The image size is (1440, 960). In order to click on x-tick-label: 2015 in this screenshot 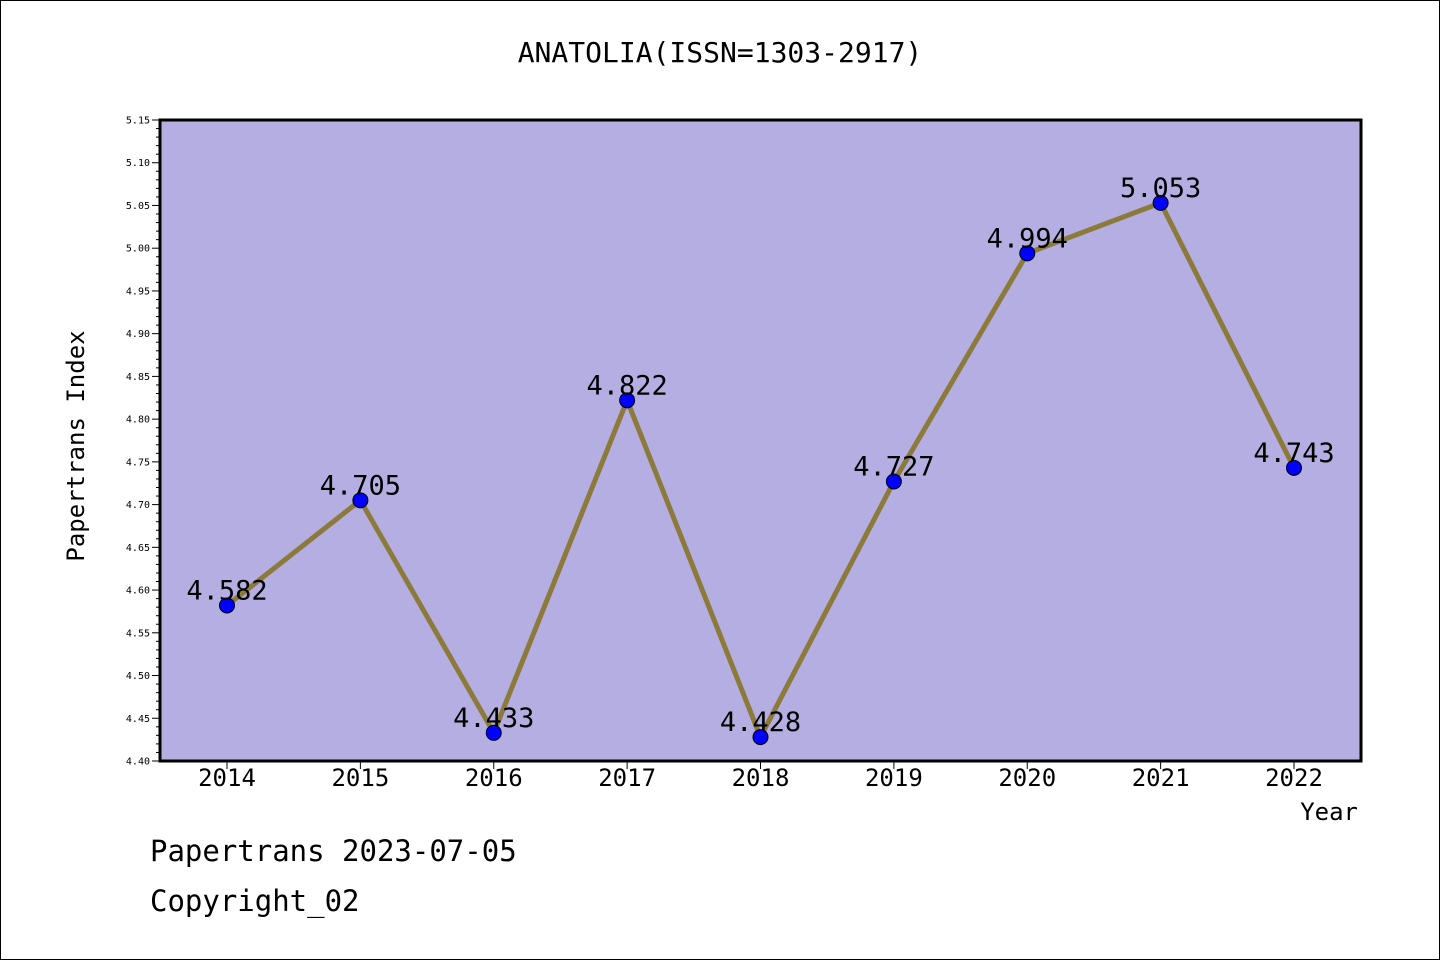, I will do `click(360, 778)`.